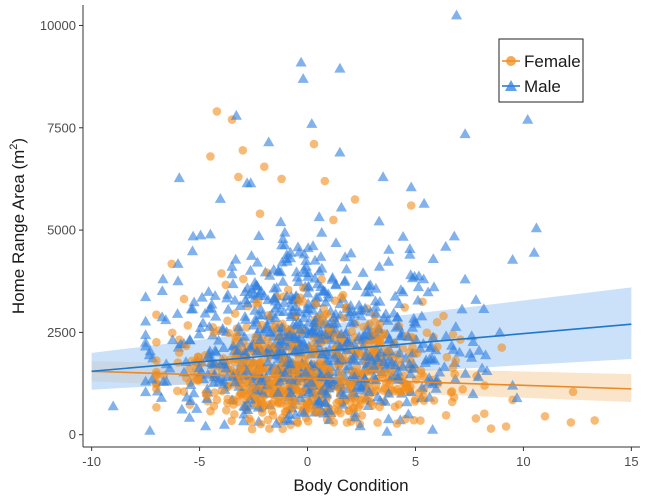 The image size is (645, 498). What do you see at coordinates (72, 434) in the screenshot?
I see `y-tick-label: 0` at bounding box center [72, 434].